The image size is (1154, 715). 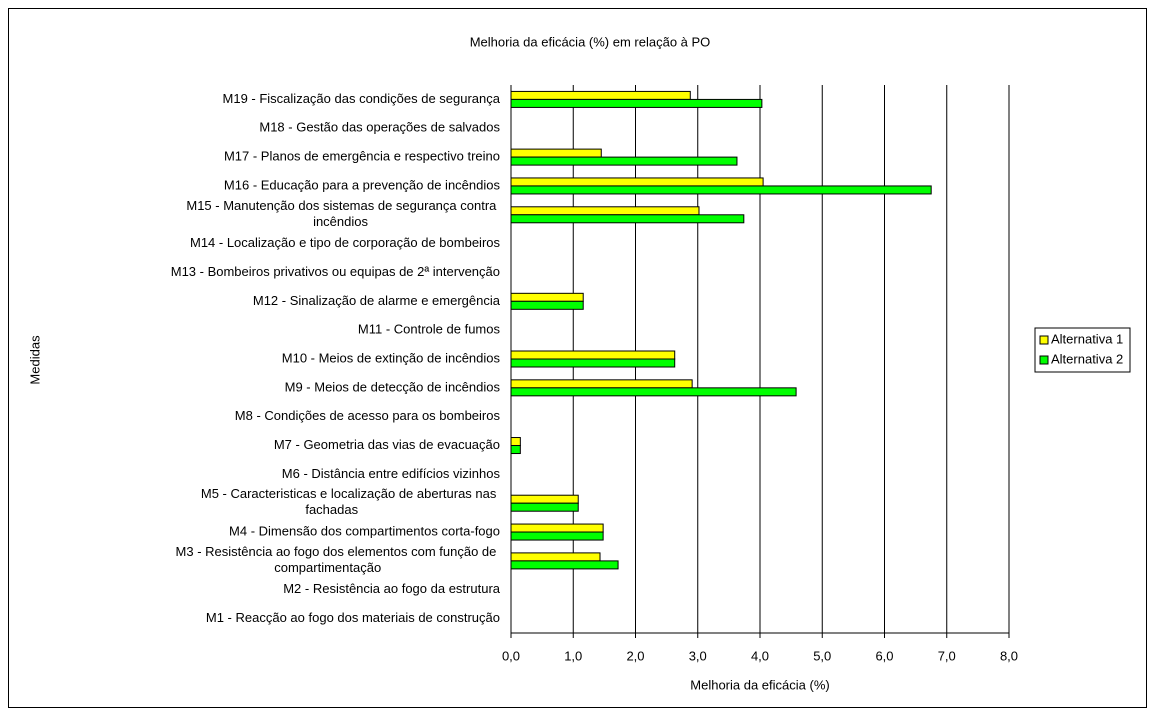 What do you see at coordinates (1009, 655) in the screenshot?
I see `x-tick-label: 8,0` at bounding box center [1009, 655].